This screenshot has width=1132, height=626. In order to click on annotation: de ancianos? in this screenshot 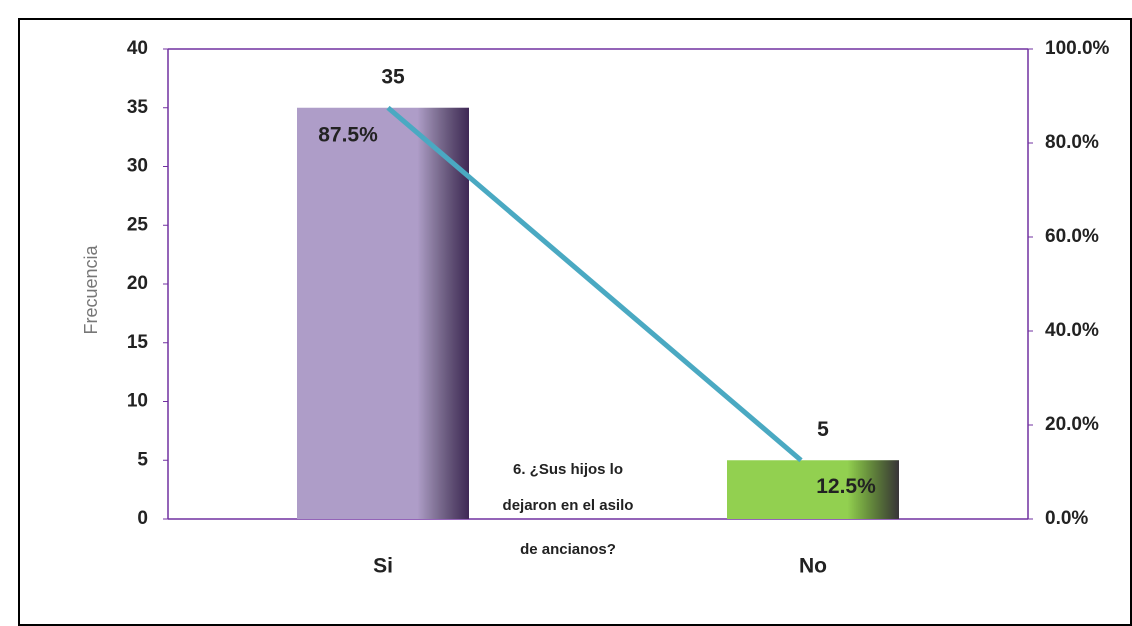, I will do `click(568, 549)`.